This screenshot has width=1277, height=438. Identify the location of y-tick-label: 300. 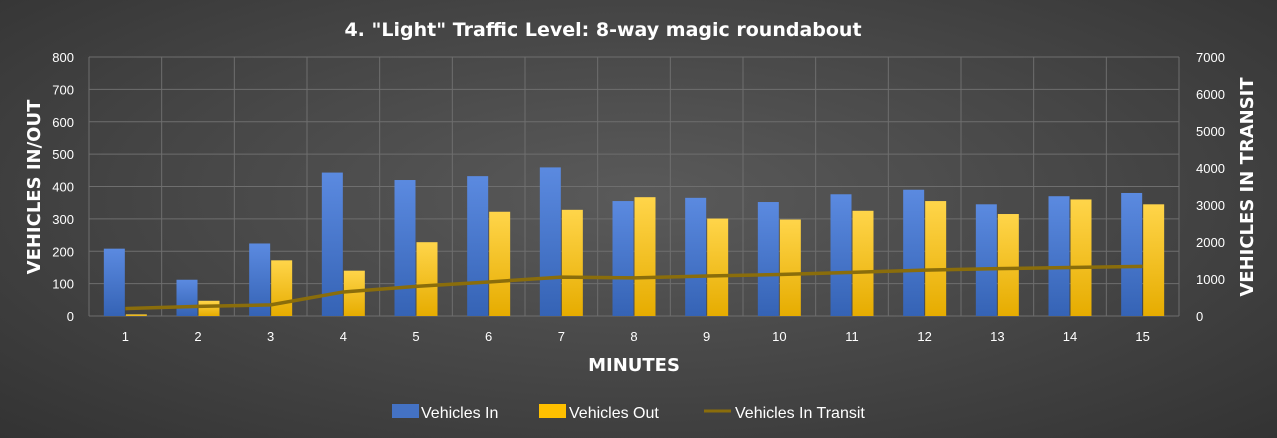
(63, 219).